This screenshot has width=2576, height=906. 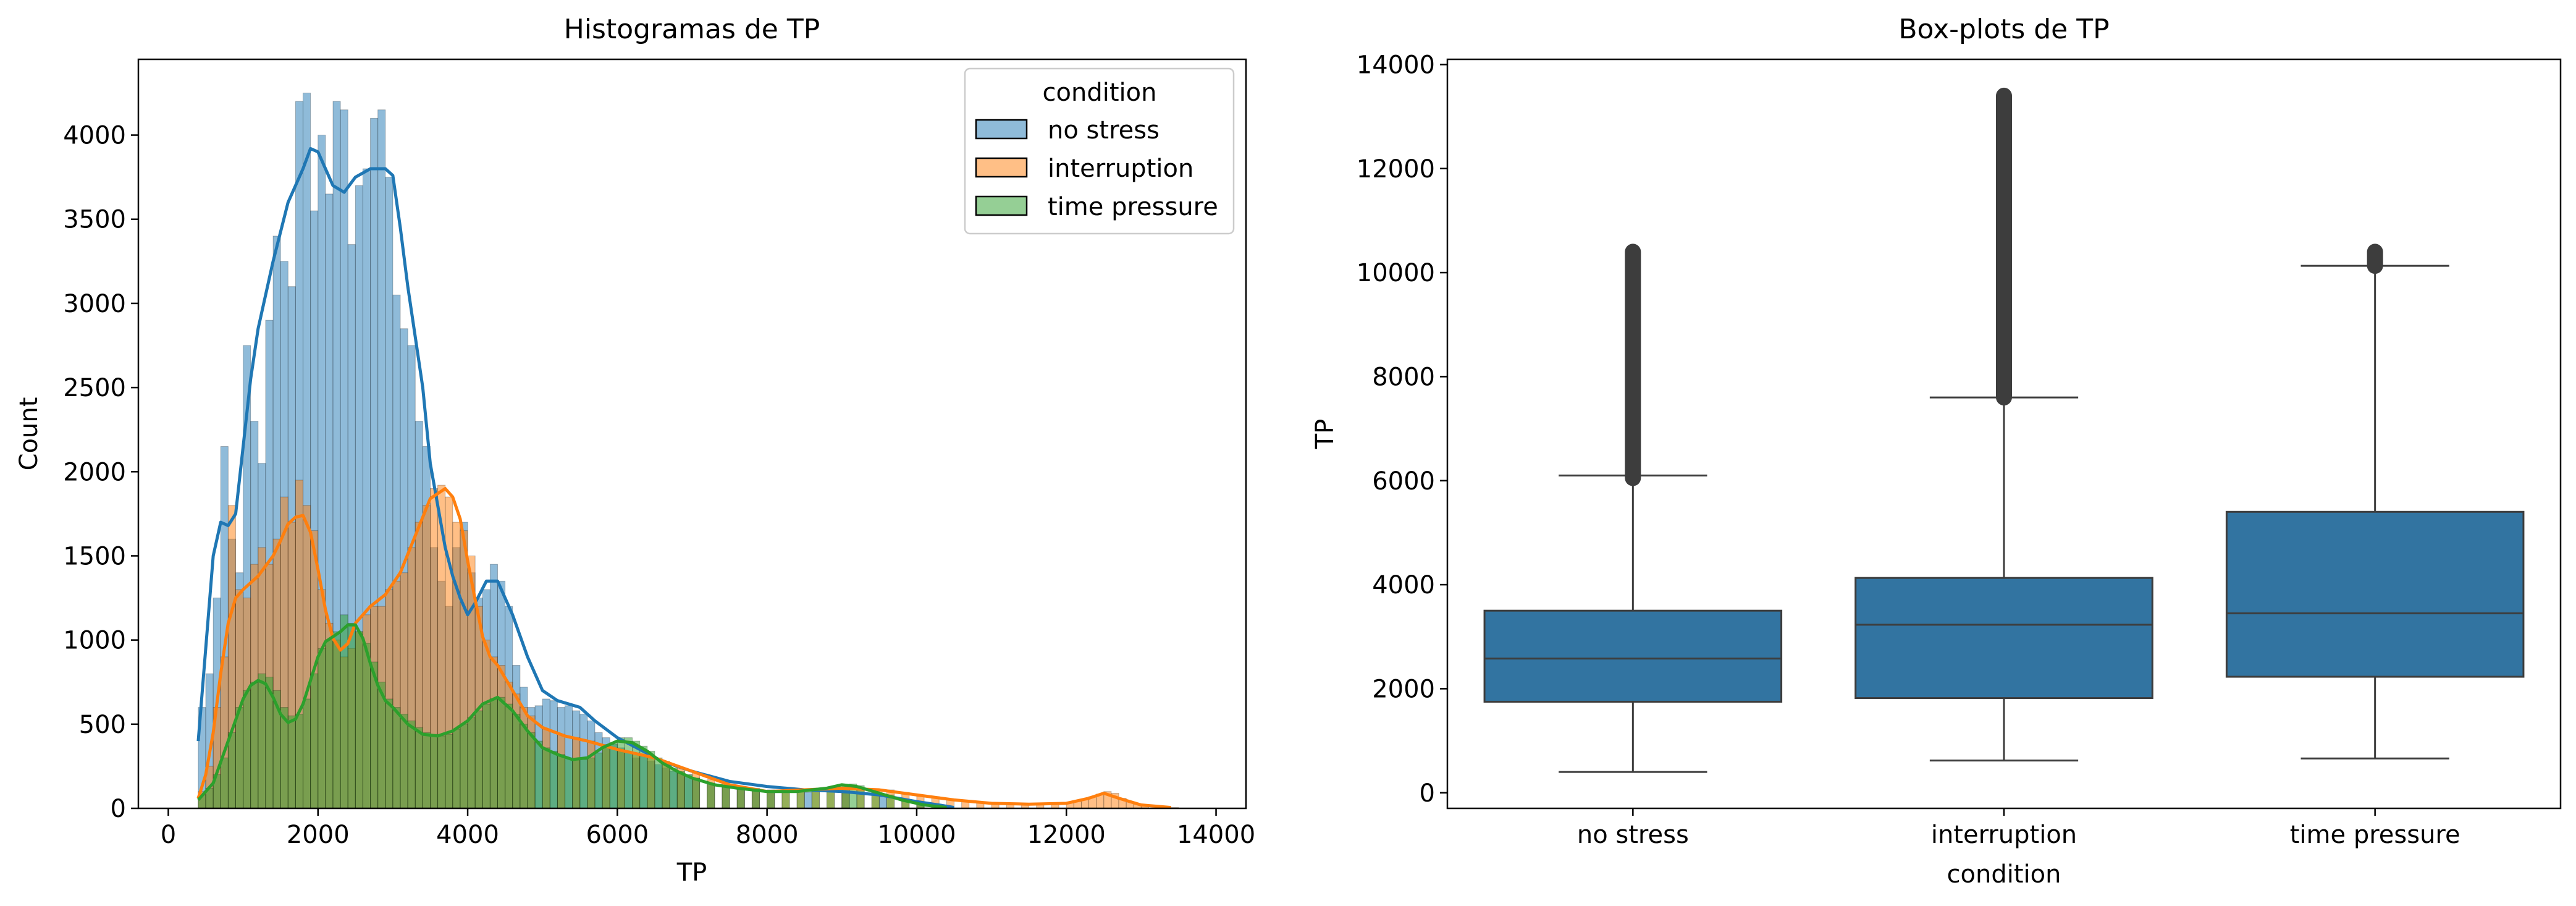 I want to click on boxplot-x-ticks: no stress interruption time pressure, so click(x=2018, y=828).